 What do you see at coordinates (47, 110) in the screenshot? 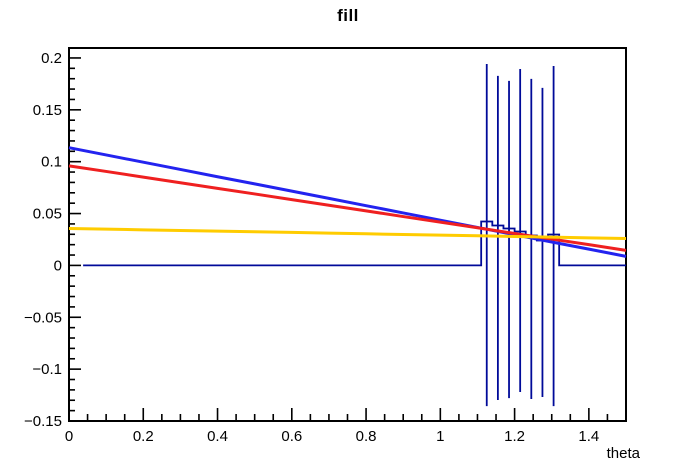
I see `y-tick-label: 0.15` at bounding box center [47, 110].